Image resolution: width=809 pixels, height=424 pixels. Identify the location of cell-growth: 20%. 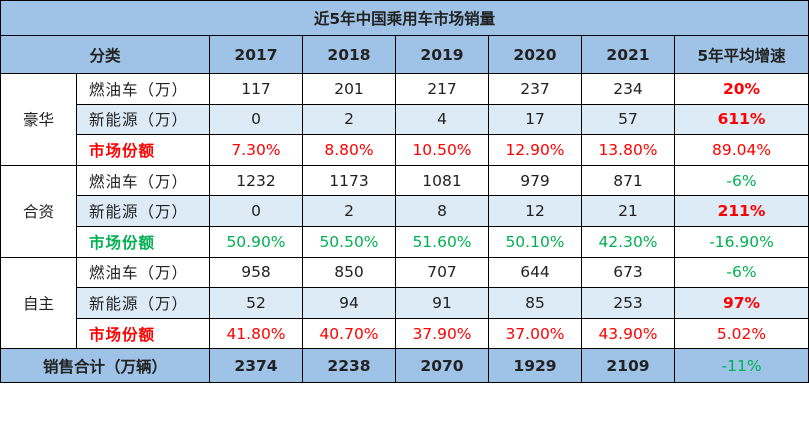
(741, 89).